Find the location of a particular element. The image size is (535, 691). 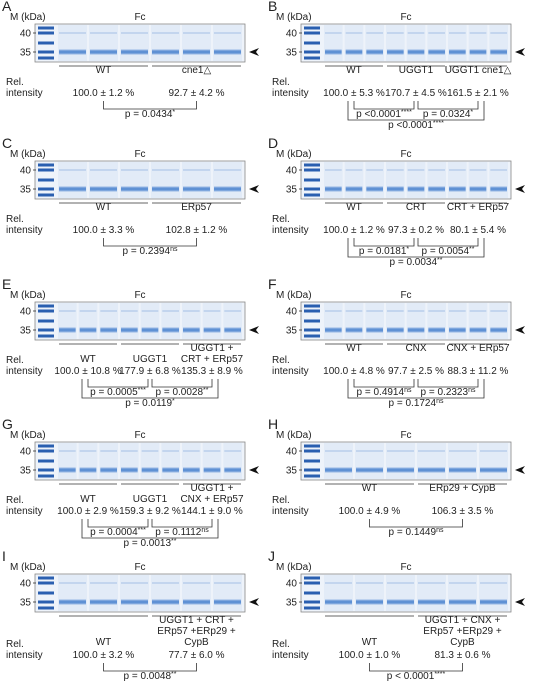

p-text: p = 0.0005 is located at coordinates (114, 392).